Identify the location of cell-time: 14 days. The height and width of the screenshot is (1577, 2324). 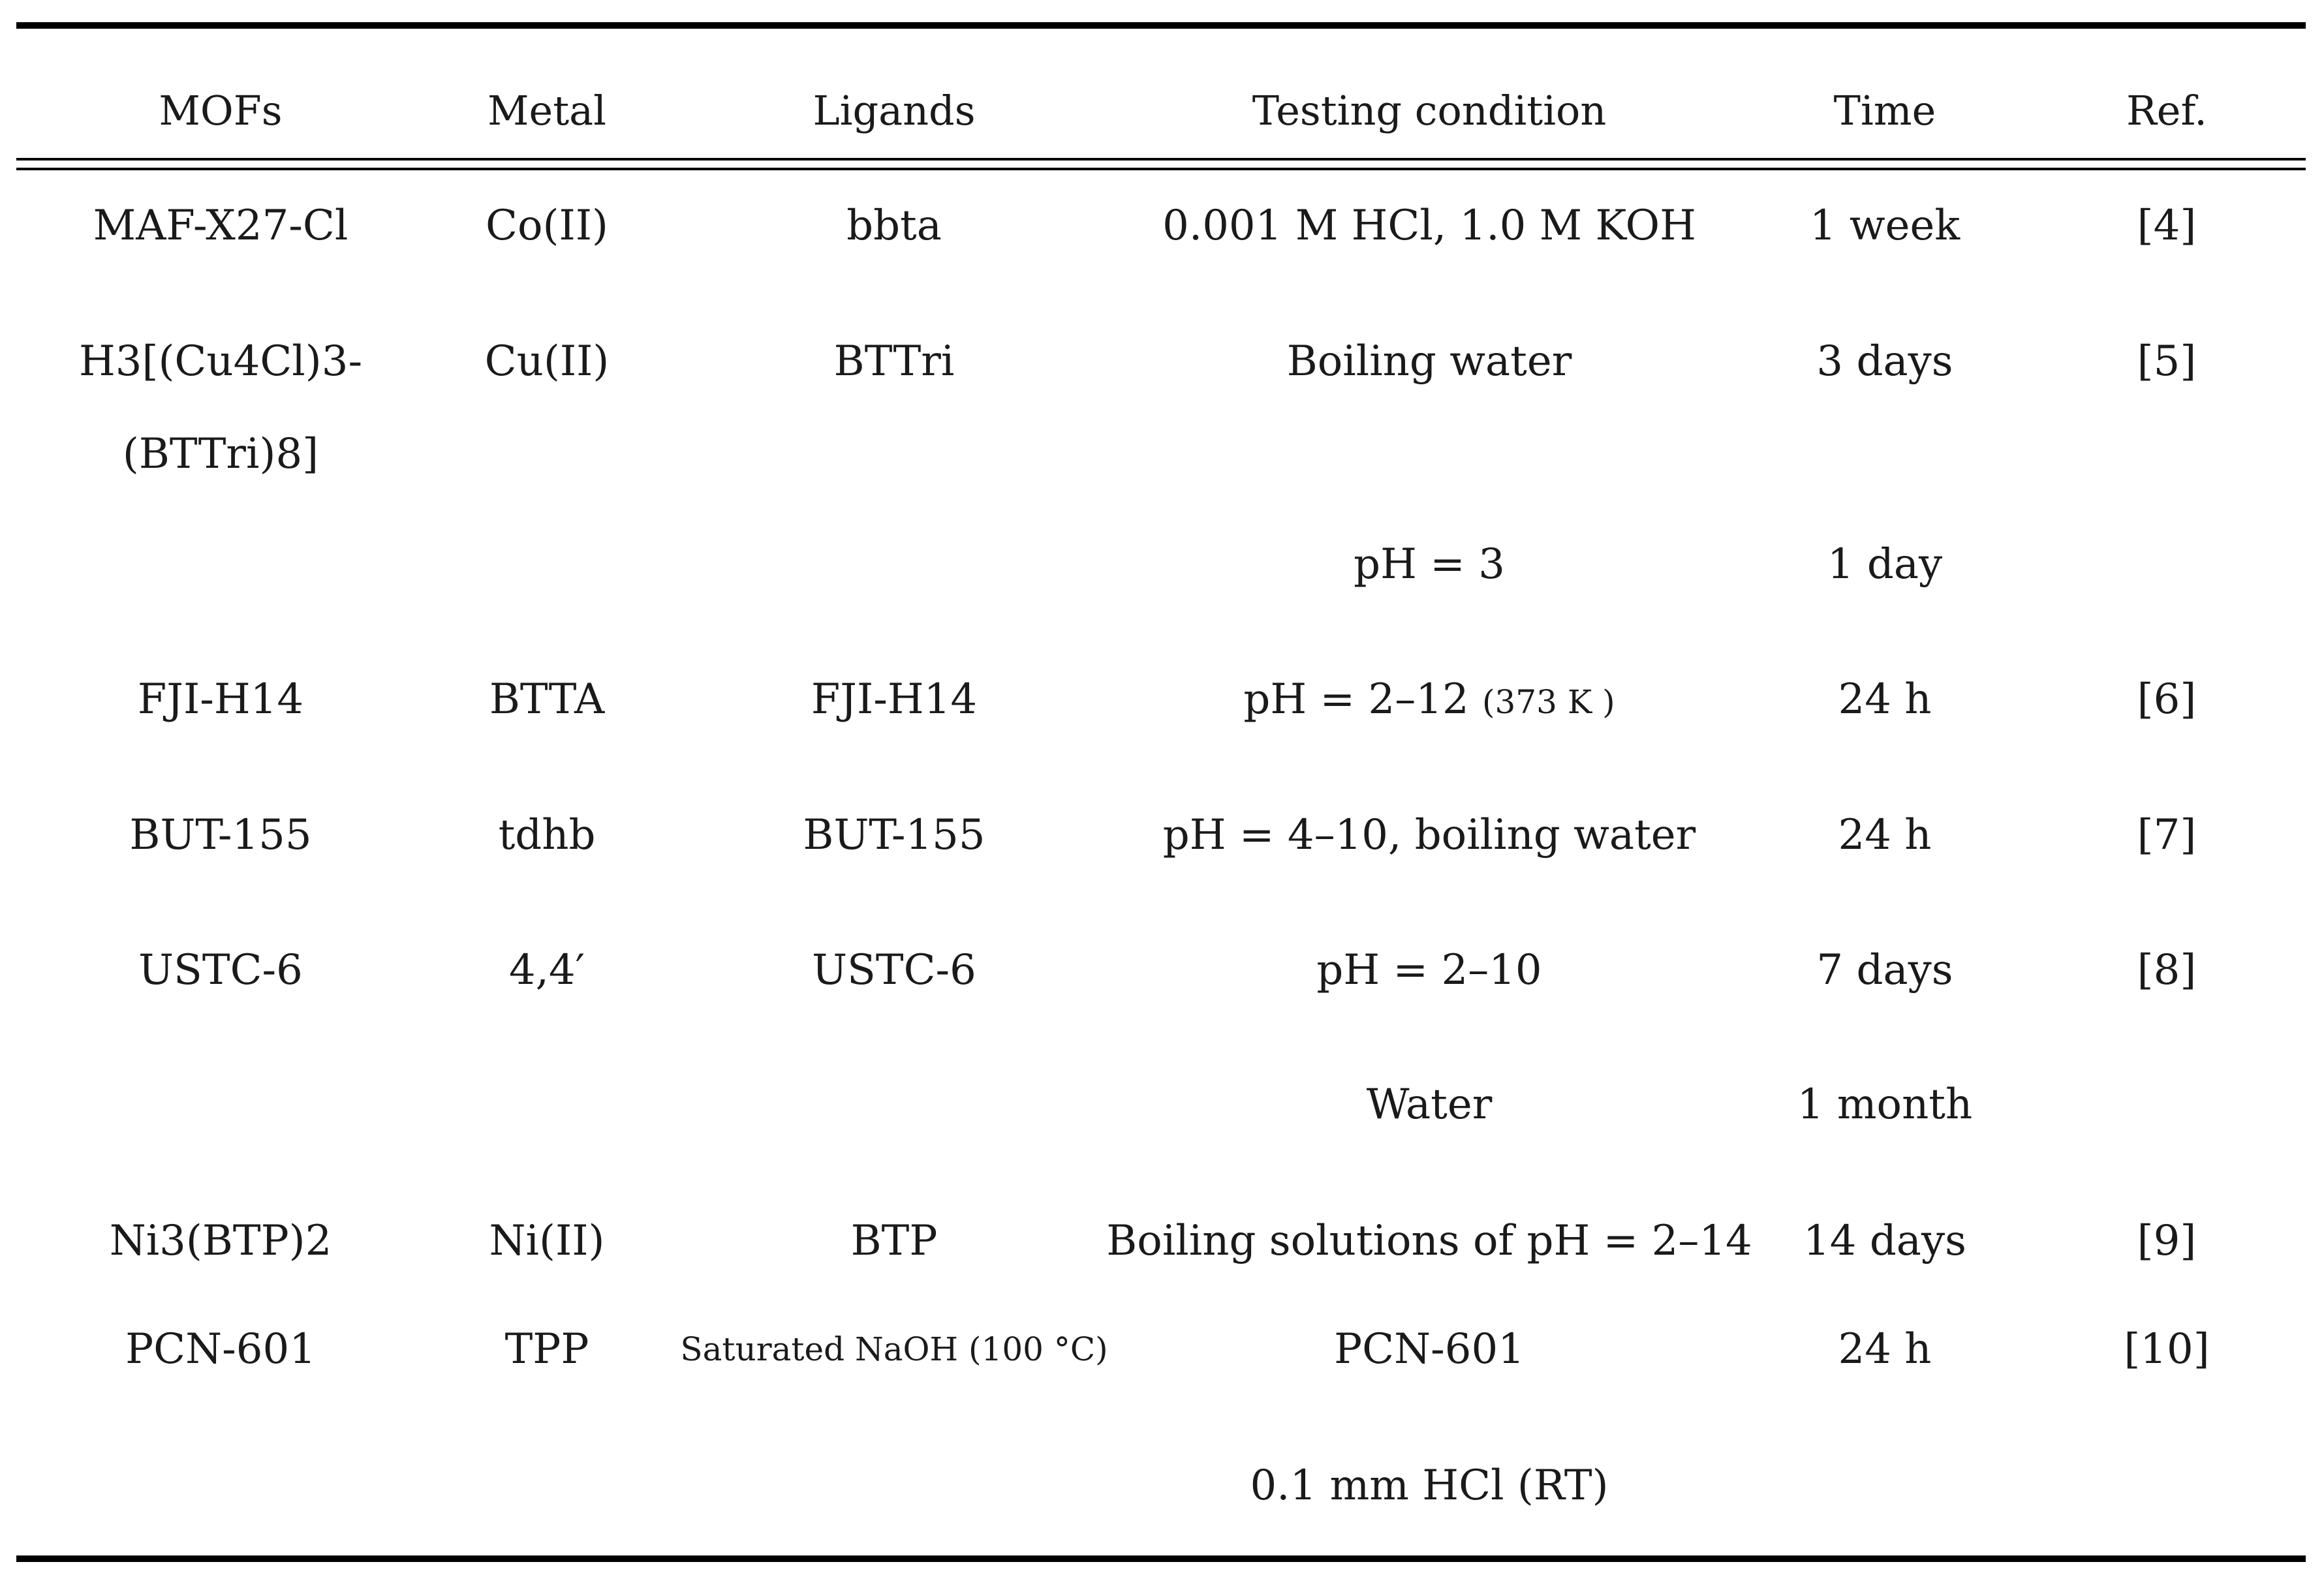
(1884, 1241).